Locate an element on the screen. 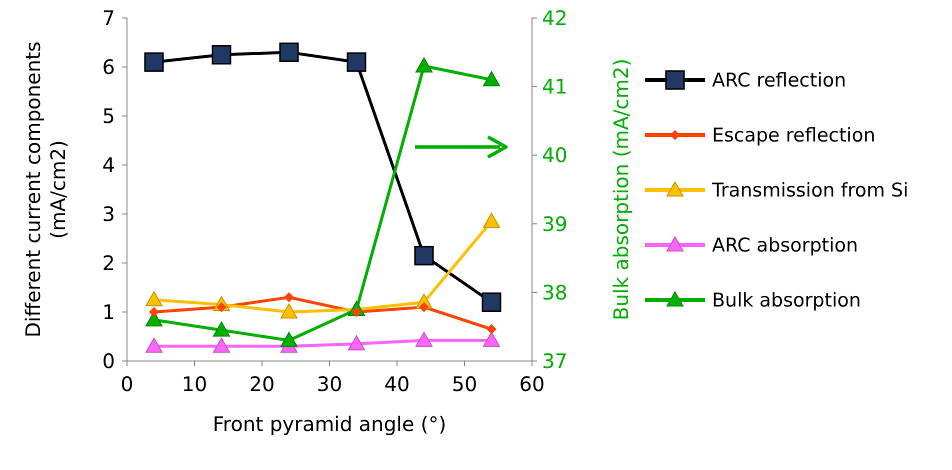  x-axis-title: Front pyramid angle (°) is located at coordinates (329, 424).